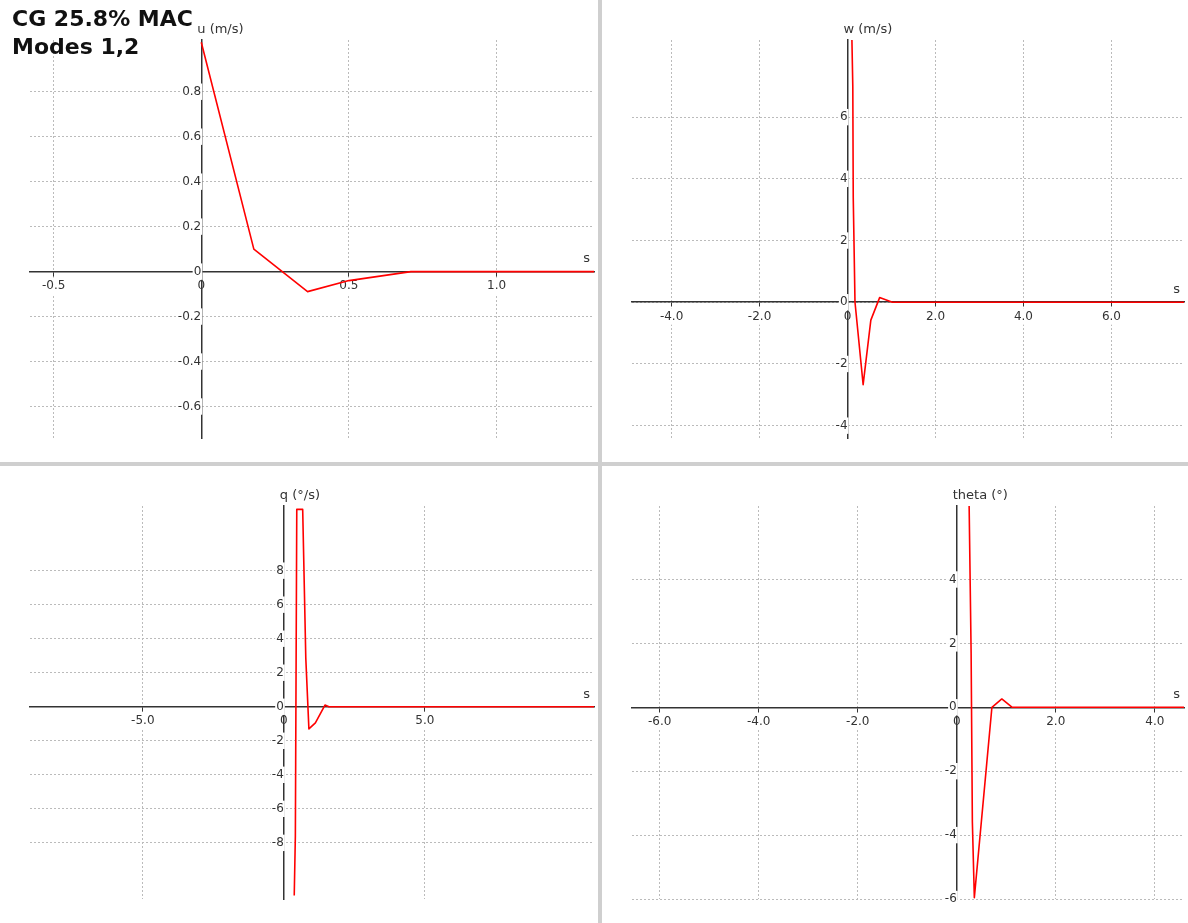 Image resolution: width=1188 pixels, height=923 pixels. I want to click on y-tick-label: 0.6, so click(192, 135).